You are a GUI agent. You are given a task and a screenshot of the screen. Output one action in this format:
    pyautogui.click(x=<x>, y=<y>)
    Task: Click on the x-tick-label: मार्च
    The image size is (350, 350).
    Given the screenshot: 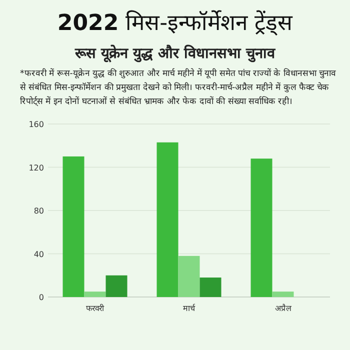 What is the action you would take?
    pyautogui.click(x=189, y=308)
    